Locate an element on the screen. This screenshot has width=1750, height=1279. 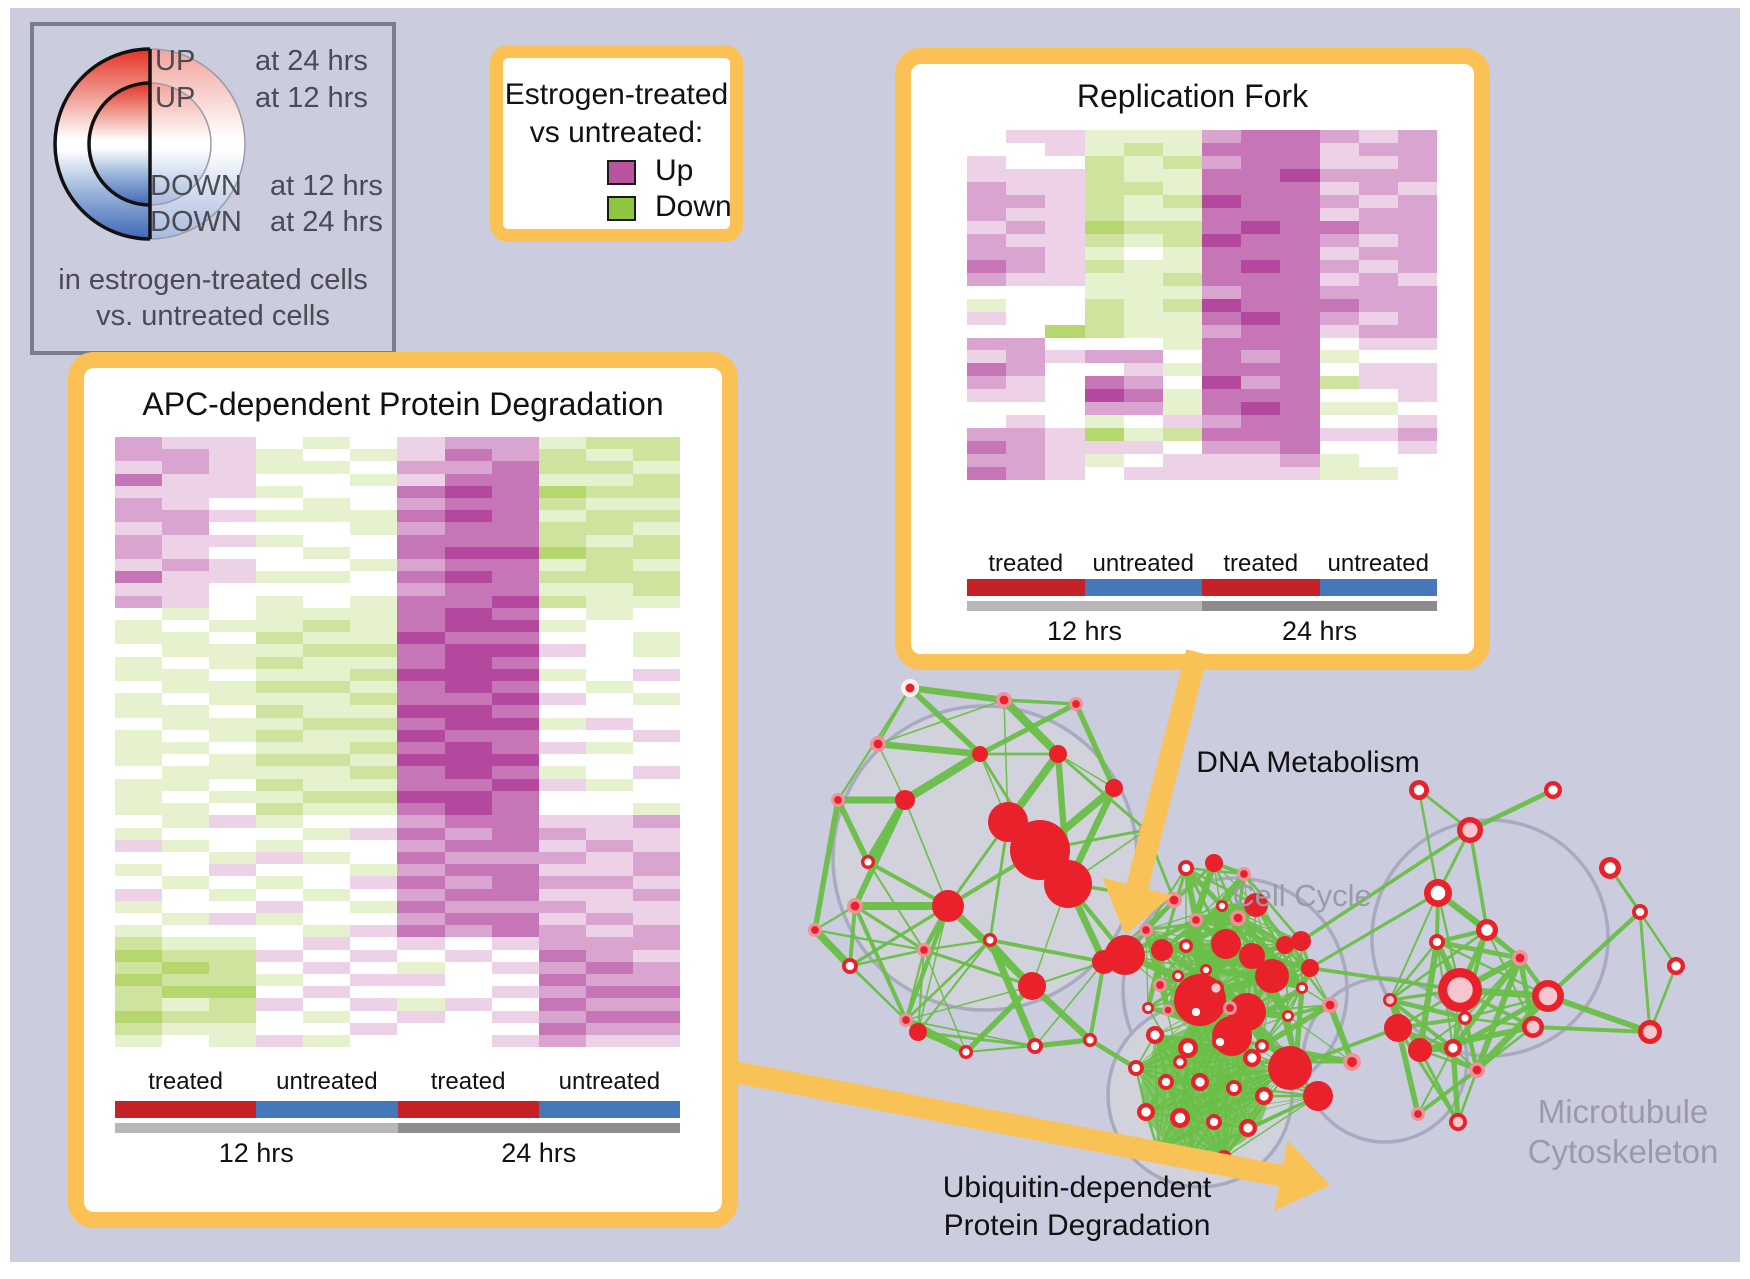
microtubule-label-line2: Cytoskeleton is located at coordinates (1623, 1151).